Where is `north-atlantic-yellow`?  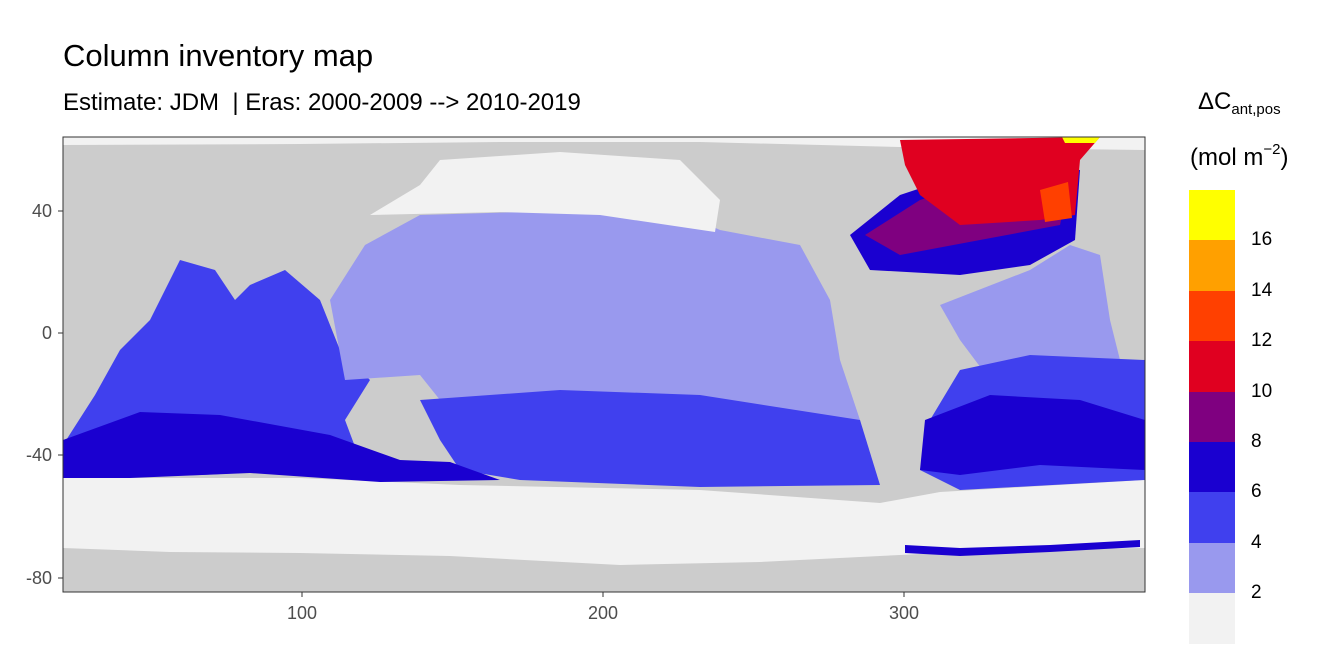 north-atlantic-yellow is located at coordinates (1081, 140).